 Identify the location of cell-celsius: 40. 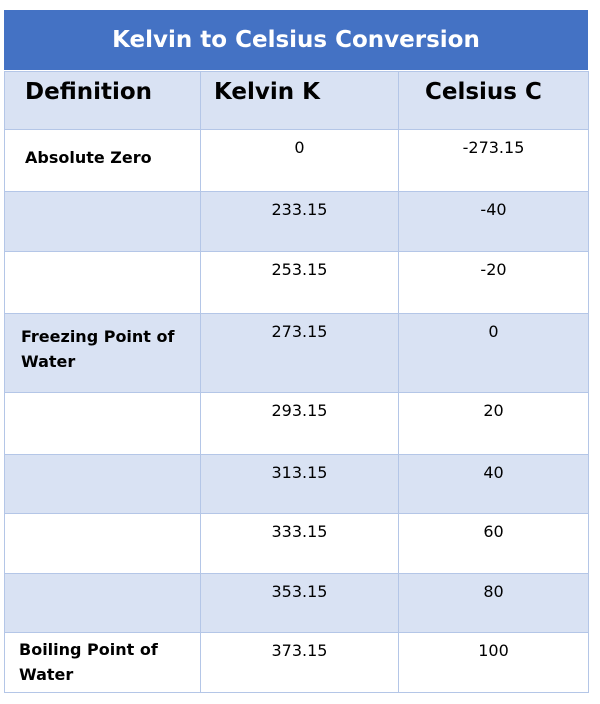
(493, 484).